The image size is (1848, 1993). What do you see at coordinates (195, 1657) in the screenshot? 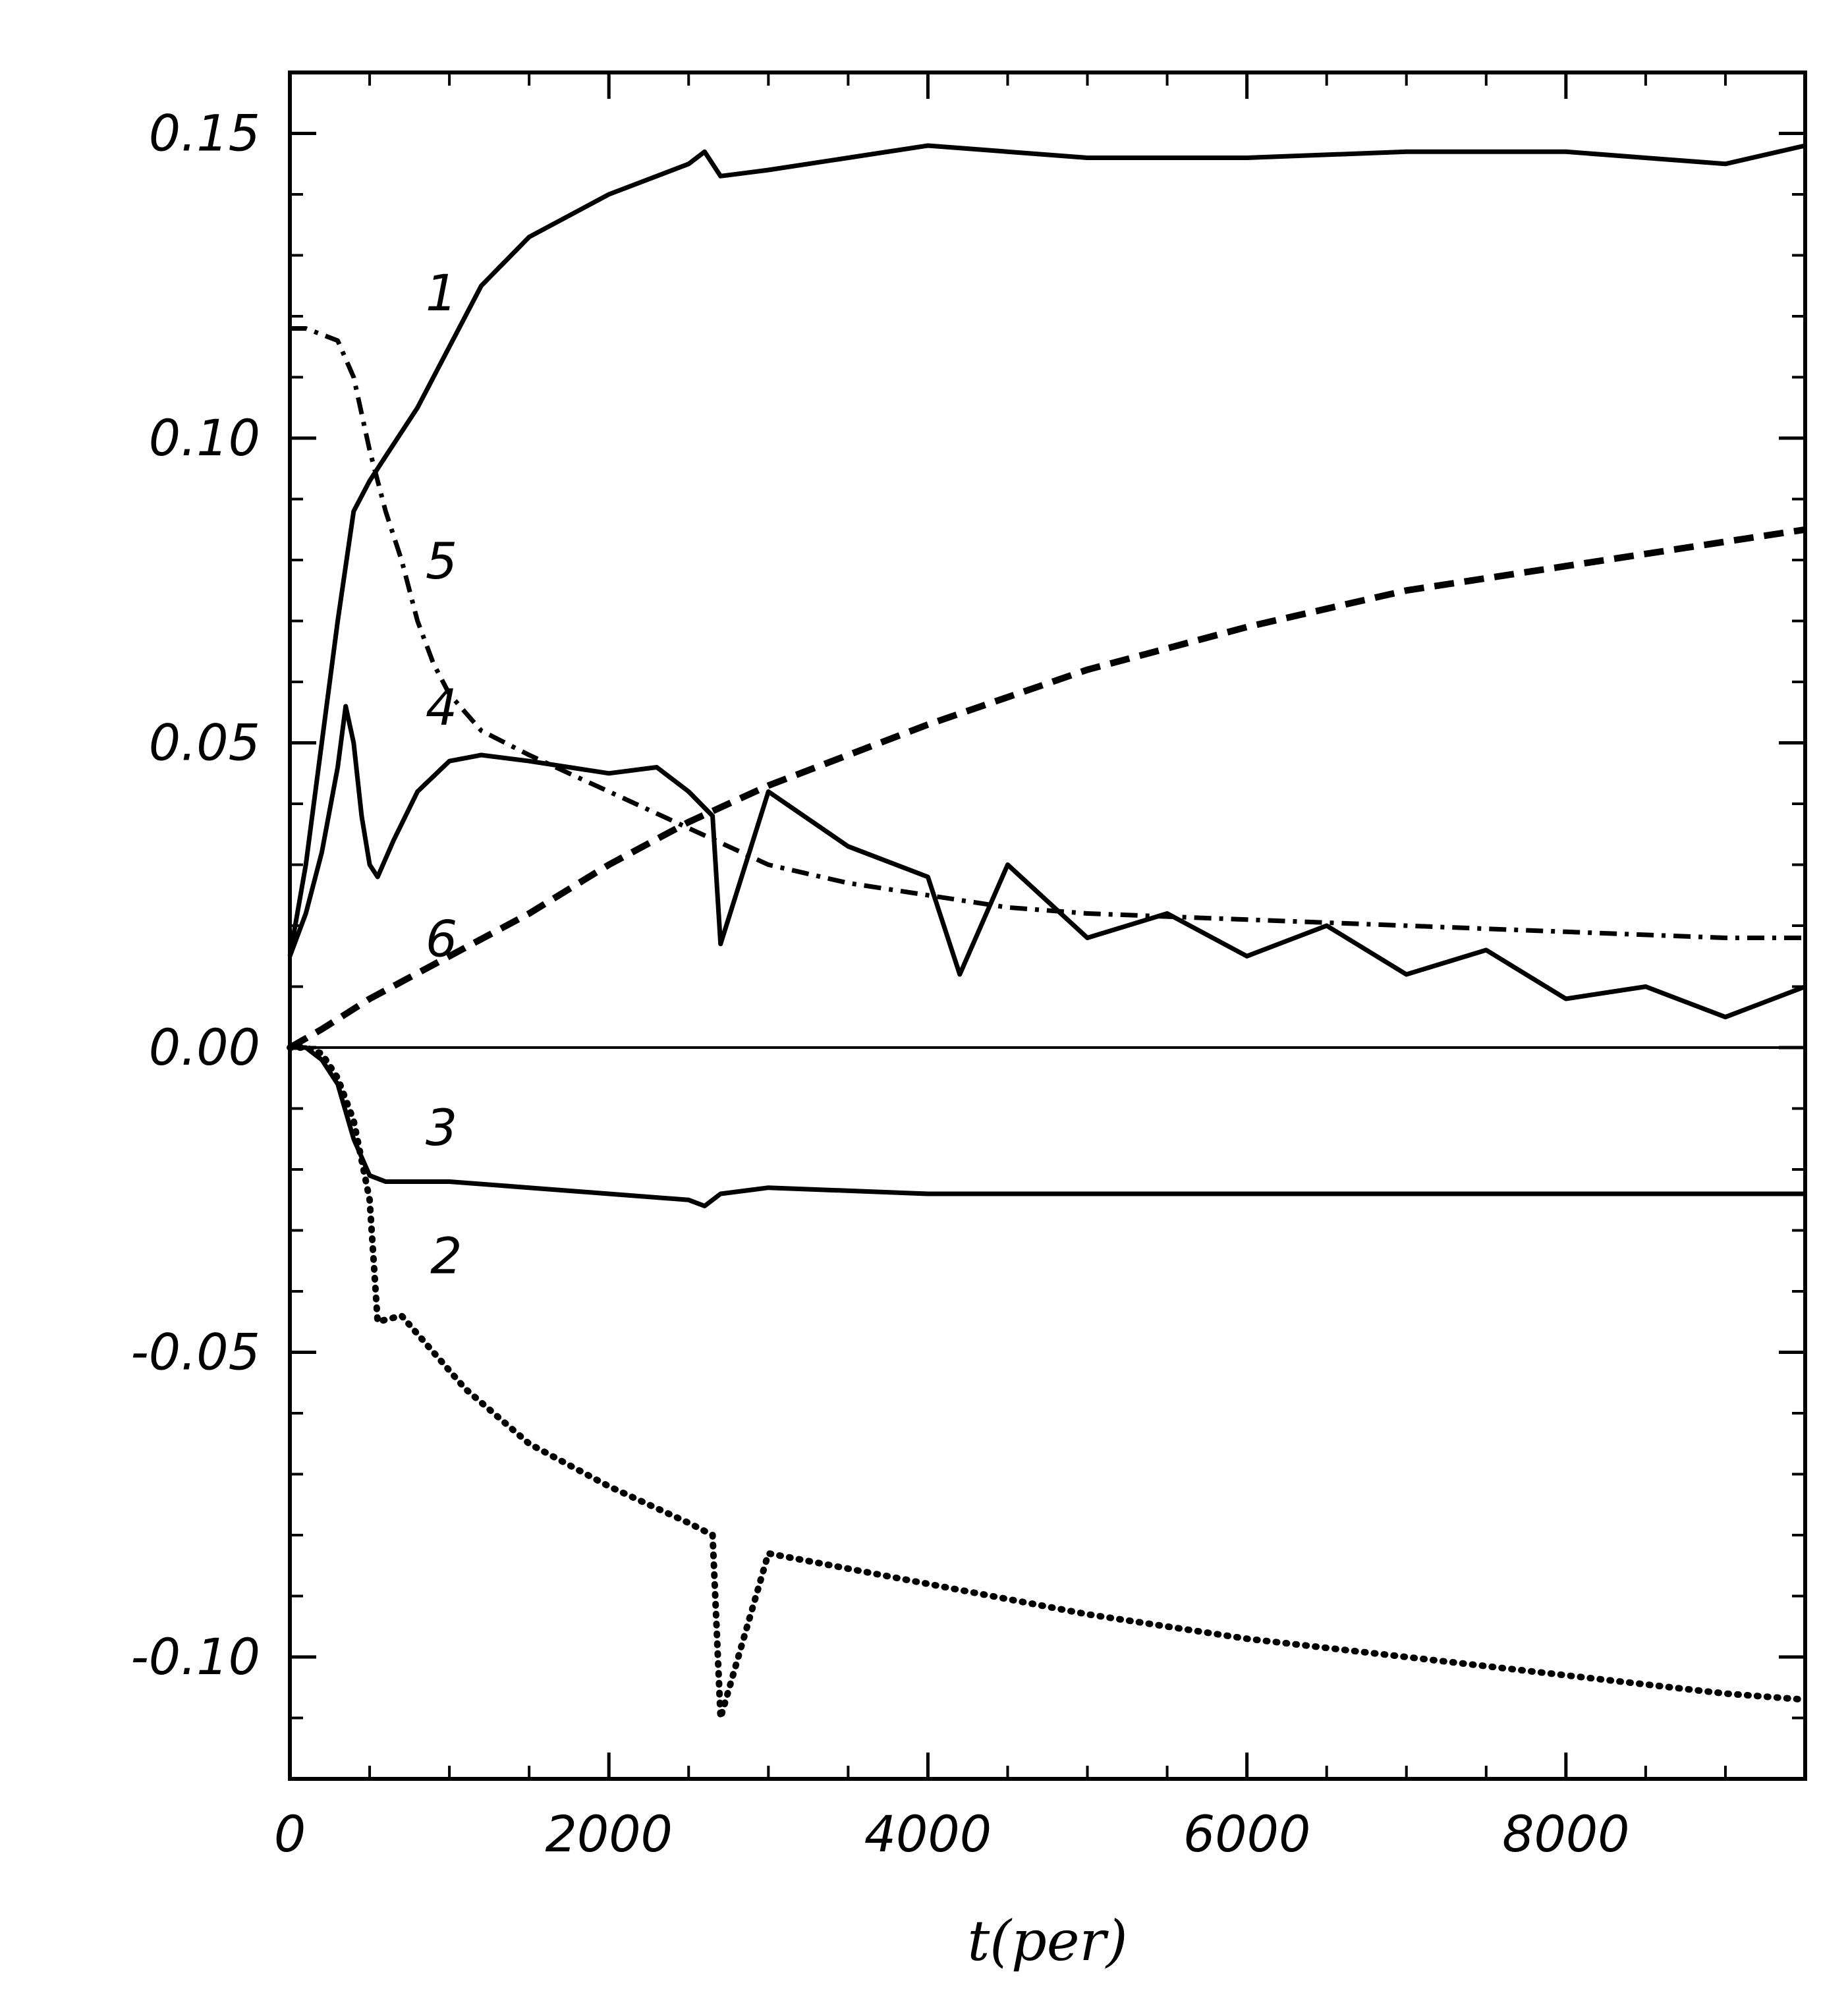
I see `y-tick-label: -0.10` at bounding box center [195, 1657].